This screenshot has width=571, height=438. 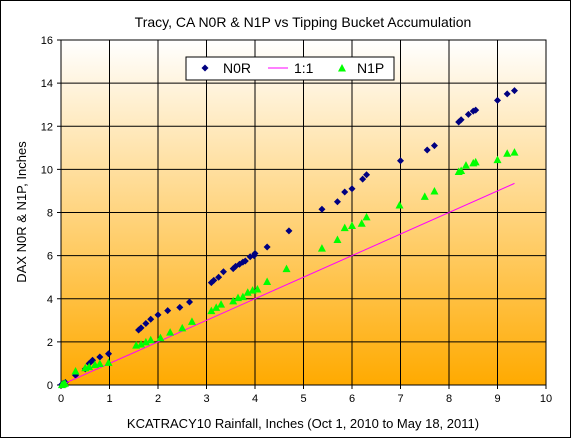 I want to click on legend-label-n0r: N0R, so click(x=237, y=68).